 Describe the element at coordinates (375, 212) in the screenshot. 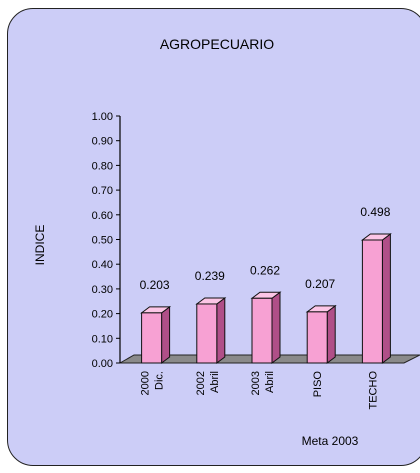

I see `data-label: 0.498` at that location.